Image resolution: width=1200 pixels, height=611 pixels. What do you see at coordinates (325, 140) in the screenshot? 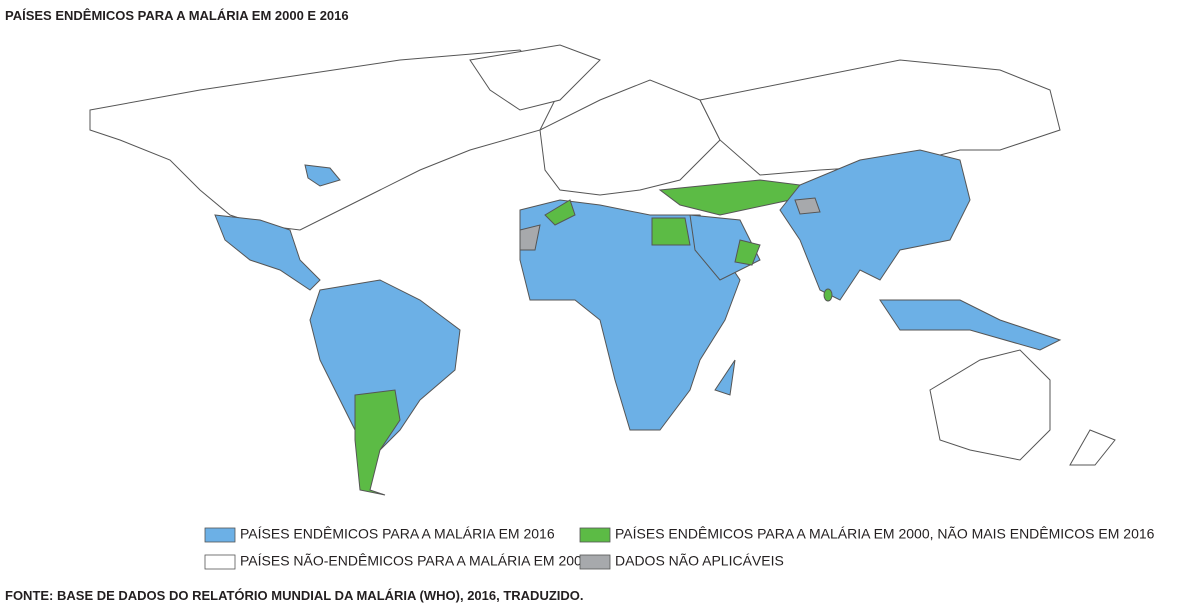
I see `north-america` at bounding box center [325, 140].